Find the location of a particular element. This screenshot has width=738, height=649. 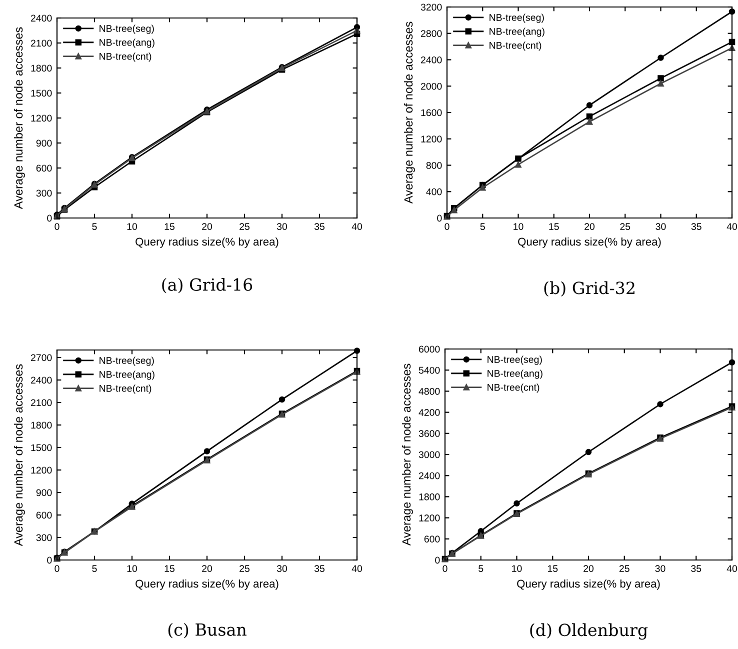

y-tick-label: 800 is located at coordinates (434, 165).